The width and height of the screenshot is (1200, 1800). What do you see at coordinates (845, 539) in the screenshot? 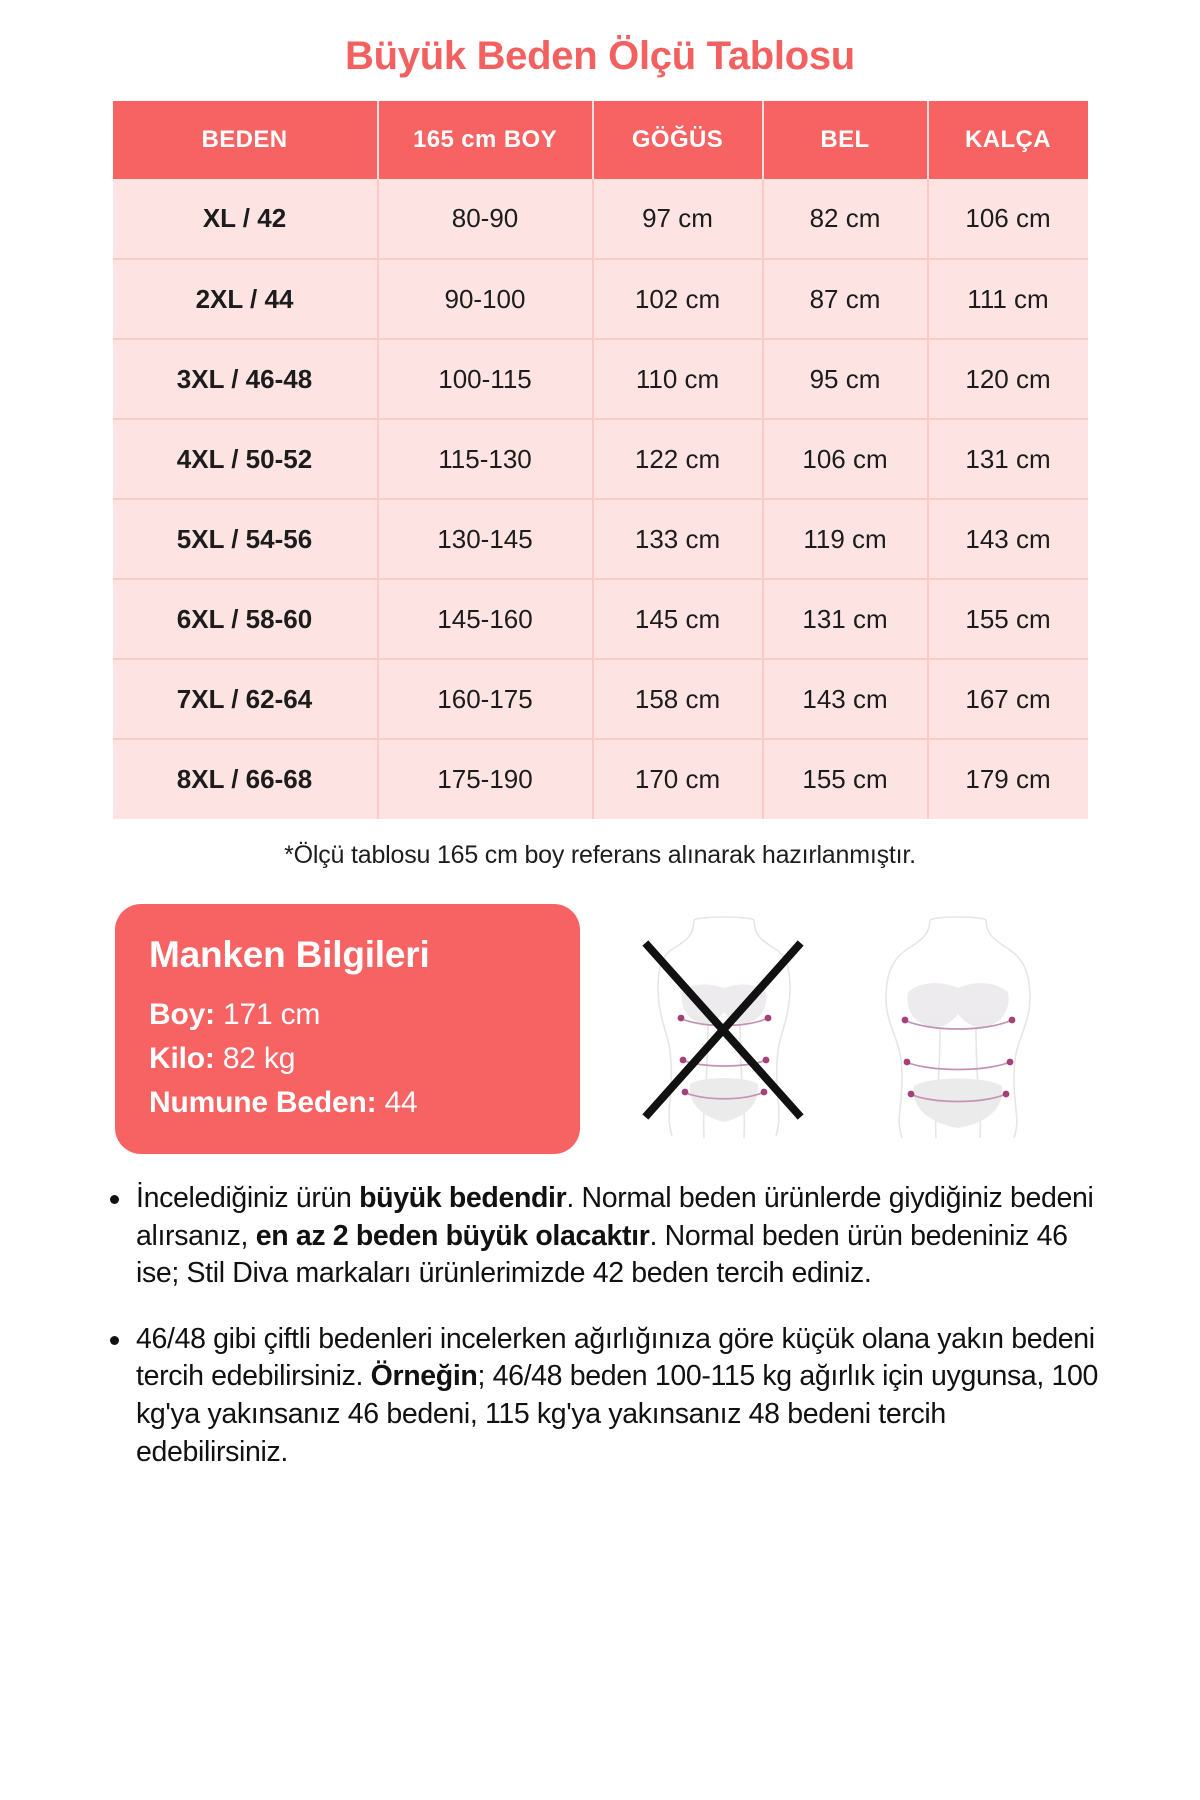
I see `cell-bel: 119 cm` at bounding box center [845, 539].